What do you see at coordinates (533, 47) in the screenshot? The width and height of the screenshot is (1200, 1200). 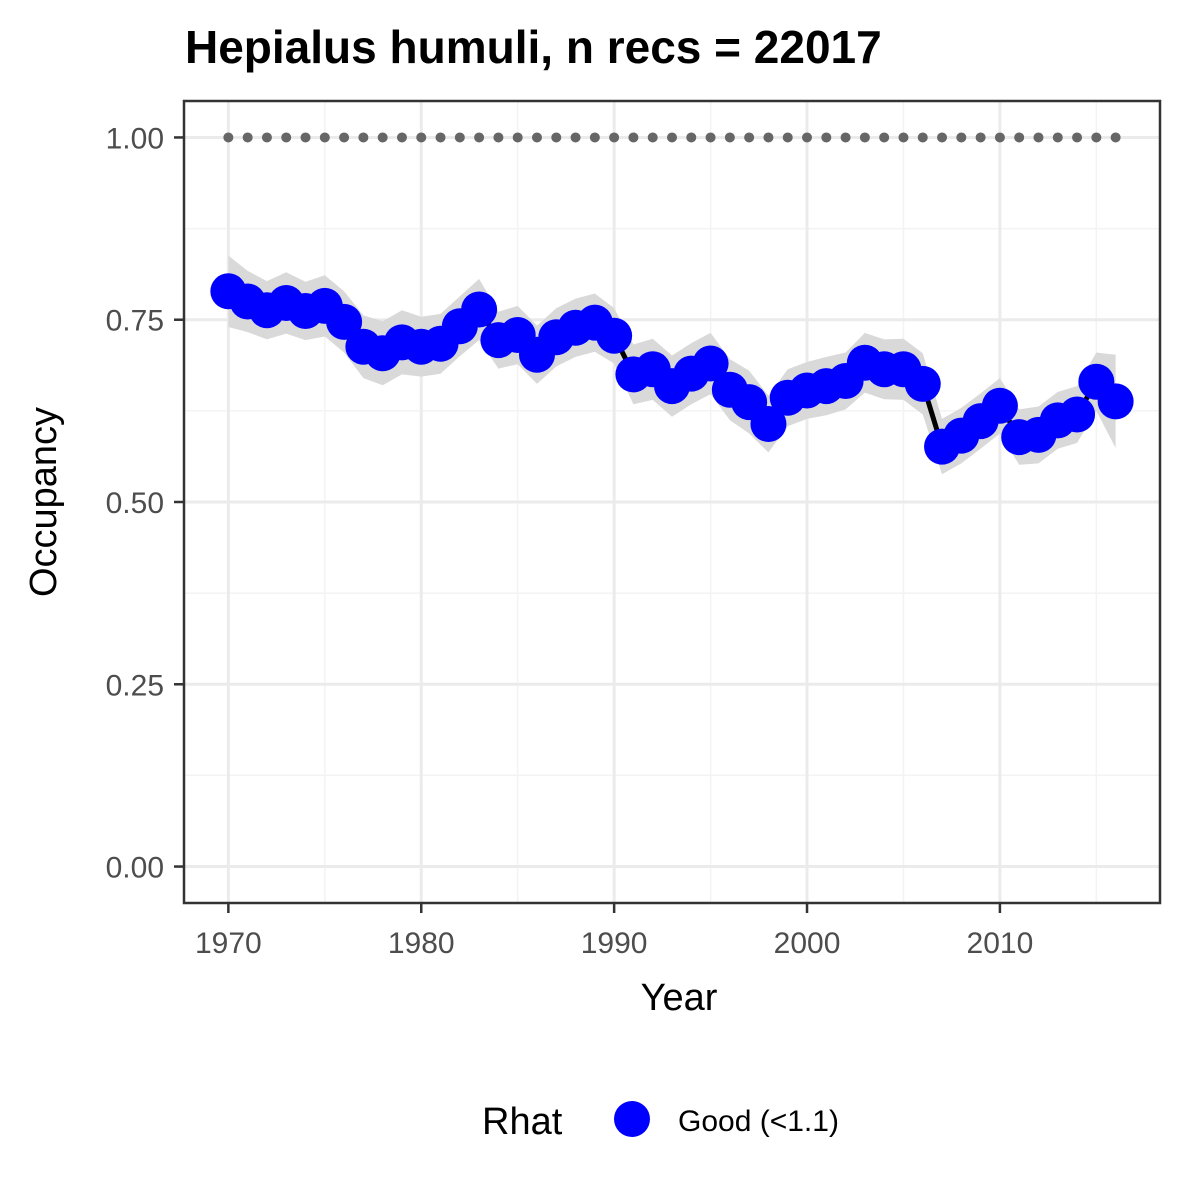 I see `chart-title: Hepialus humuli, n recs = 22017` at bounding box center [533, 47].